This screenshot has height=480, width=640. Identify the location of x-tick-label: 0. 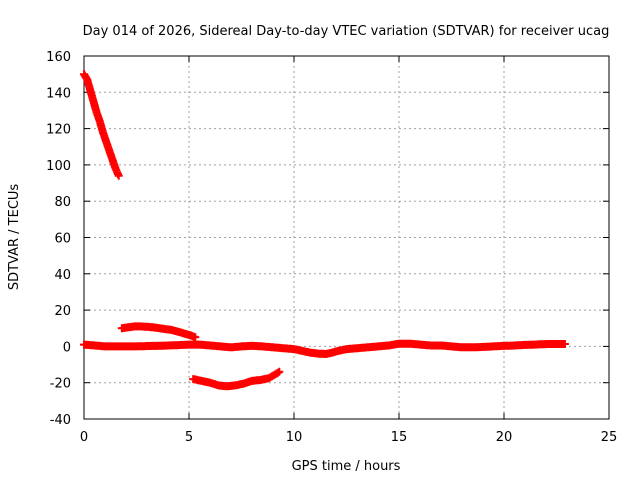
(84, 437).